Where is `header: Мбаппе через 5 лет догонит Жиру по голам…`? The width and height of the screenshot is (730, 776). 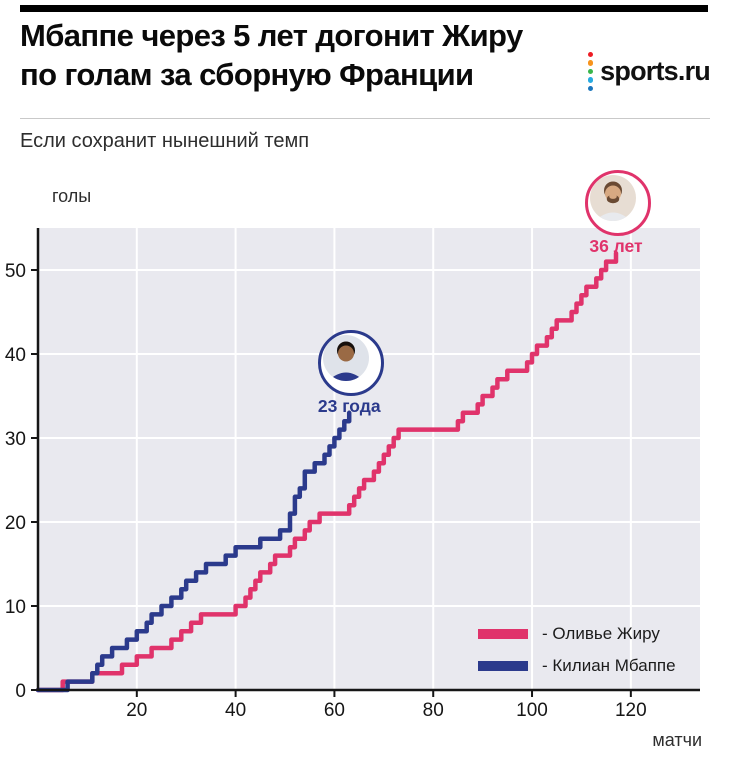 header: Мбаппе через 5 лет догонит Жиру по голам… is located at coordinates (365, 55).